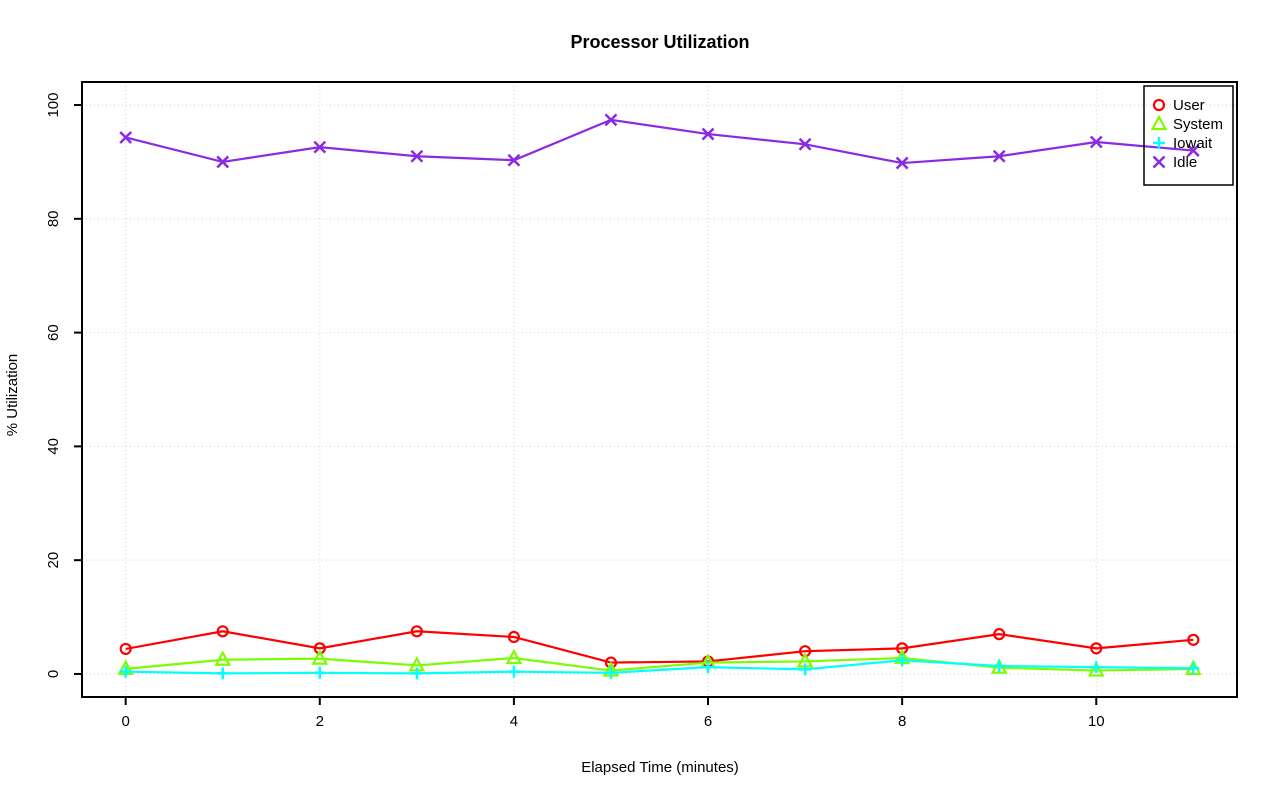  I want to click on legend-label: Idle, so click(1185, 162).